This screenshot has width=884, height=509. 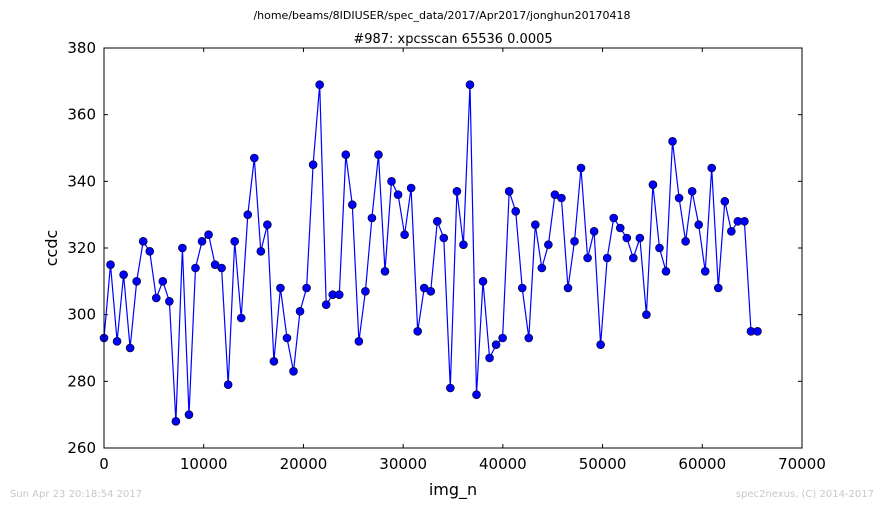 What do you see at coordinates (81, 381) in the screenshot?
I see `y-tick-label: 280` at bounding box center [81, 381].